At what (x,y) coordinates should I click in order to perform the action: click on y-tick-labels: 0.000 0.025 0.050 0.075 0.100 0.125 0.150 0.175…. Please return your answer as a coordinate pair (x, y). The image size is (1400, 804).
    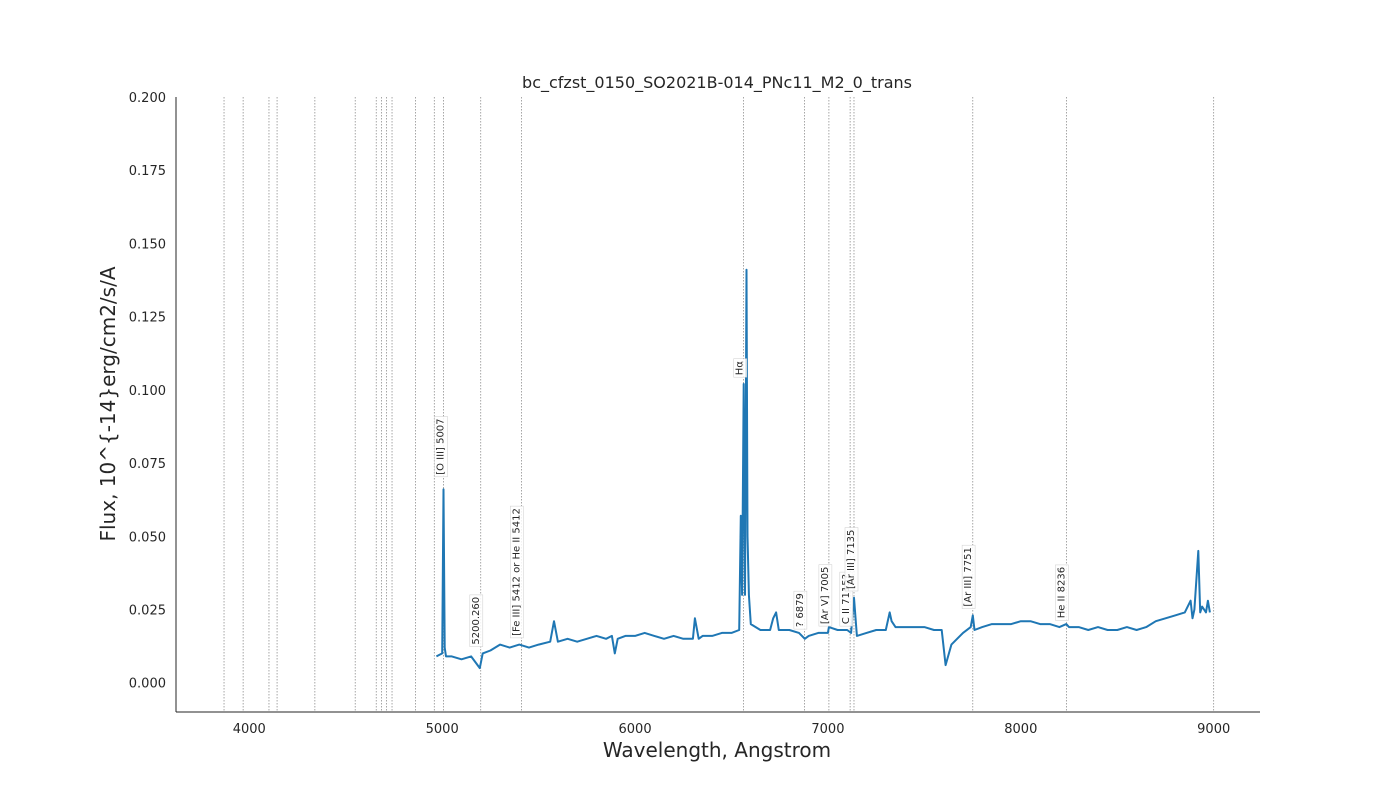
    Looking at the image, I should click on (147, 391).